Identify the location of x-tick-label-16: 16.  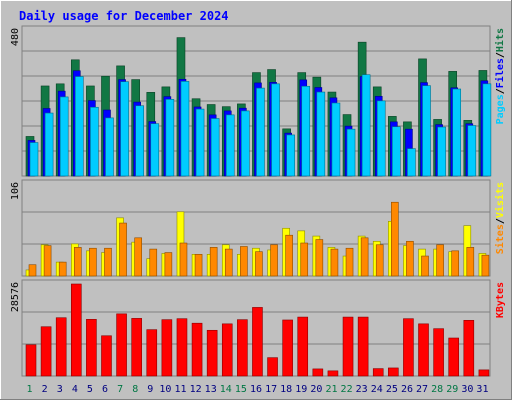
(256, 389).